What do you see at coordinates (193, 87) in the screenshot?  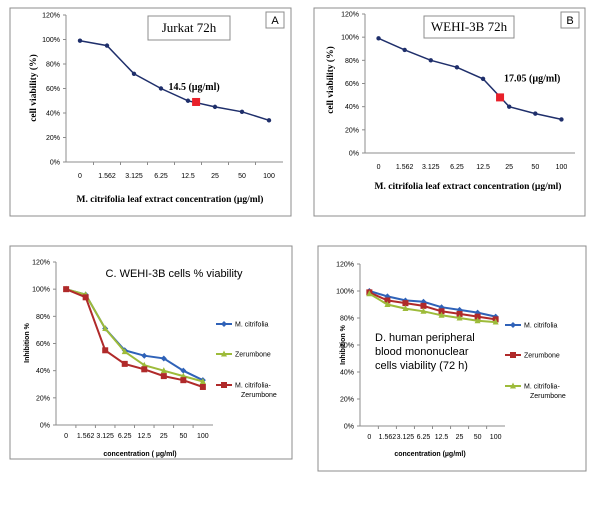 I see `panel-a-ic50-label: 14.5 (µg/ml)` at bounding box center [193, 87].